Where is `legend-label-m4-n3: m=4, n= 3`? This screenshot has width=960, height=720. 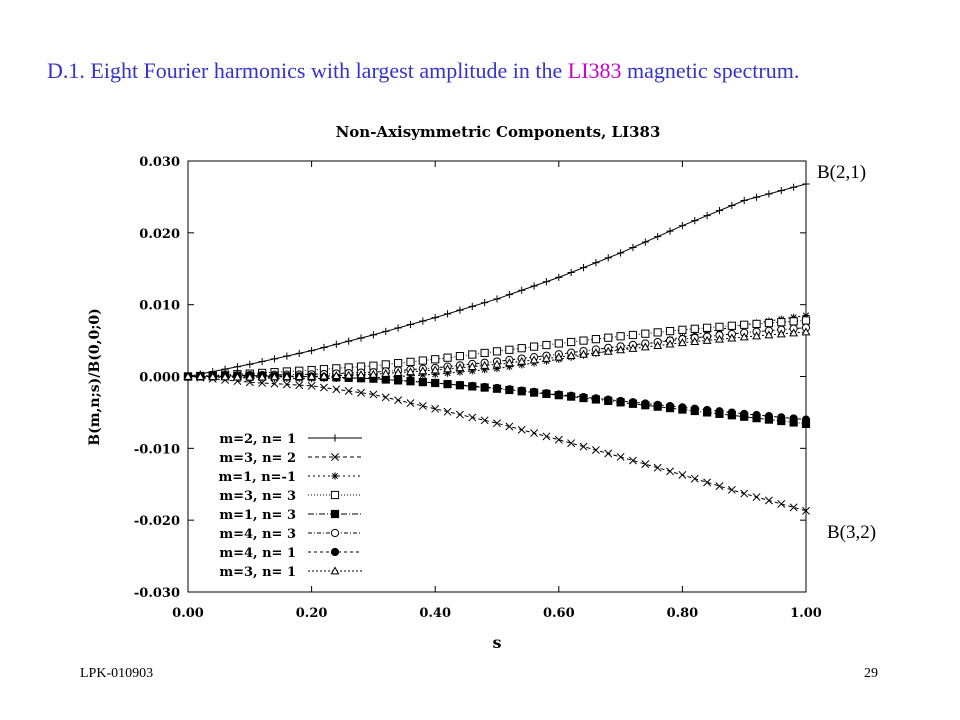 legend-label-m4-n3: m=4, n= 3 is located at coordinates (257, 534).